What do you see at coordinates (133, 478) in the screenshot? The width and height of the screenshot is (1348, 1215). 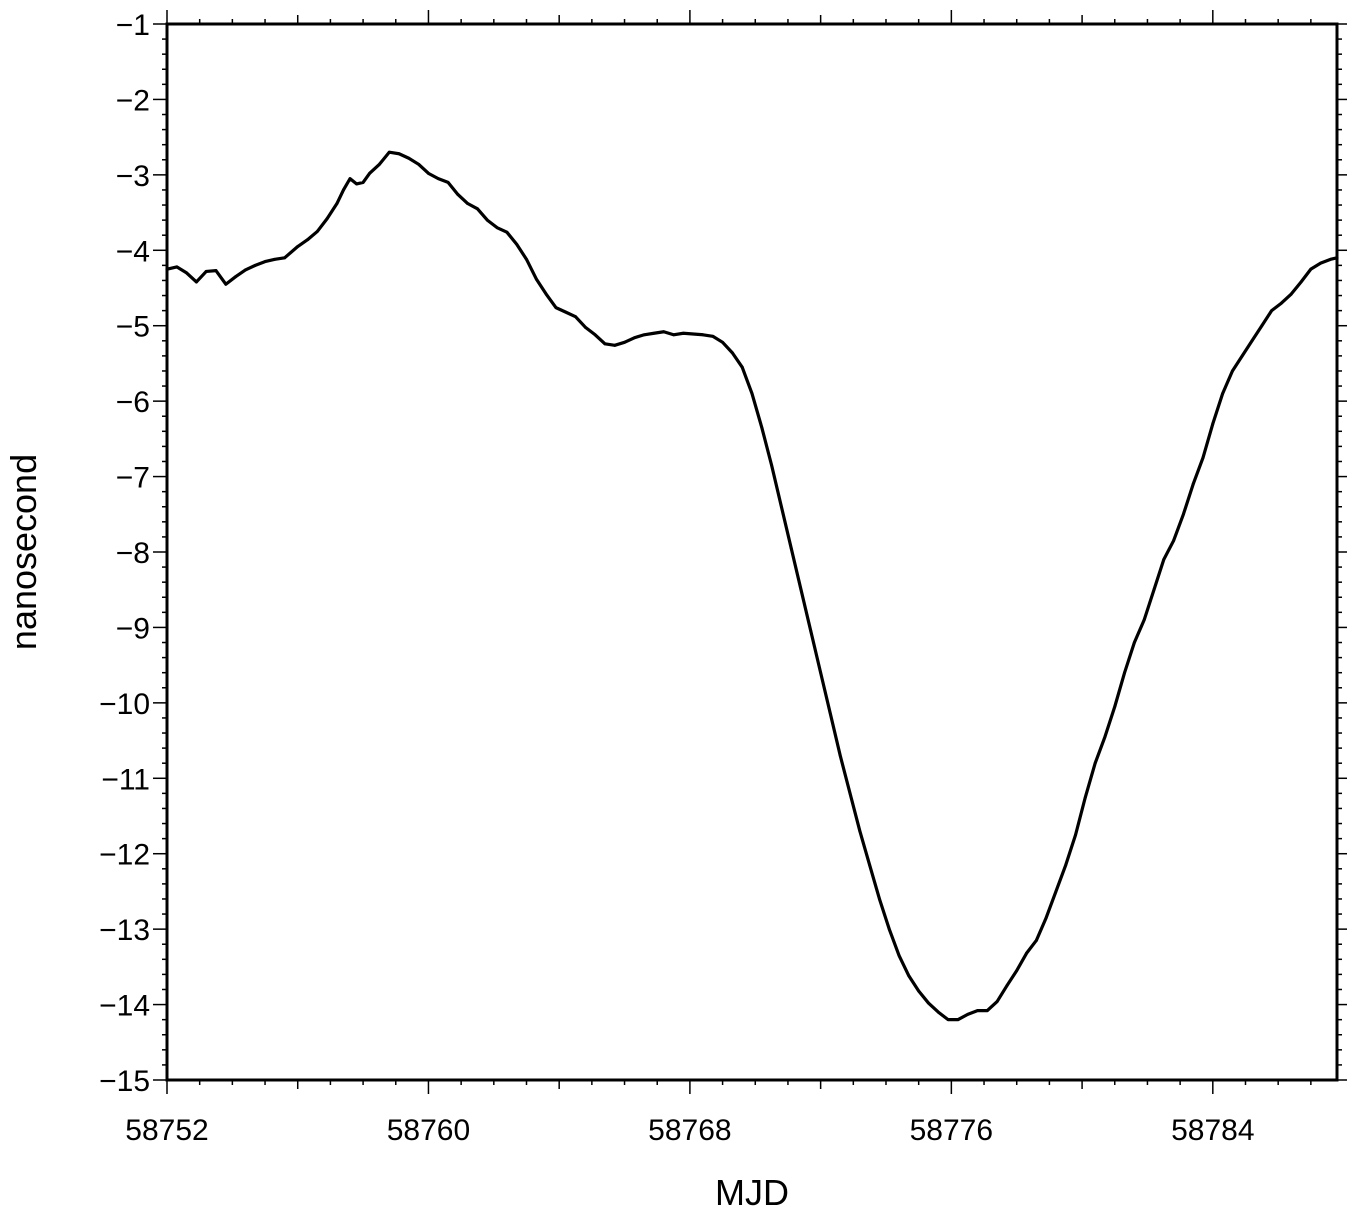 I see `y-tick-label: −7` at bounding box center [133, 478].